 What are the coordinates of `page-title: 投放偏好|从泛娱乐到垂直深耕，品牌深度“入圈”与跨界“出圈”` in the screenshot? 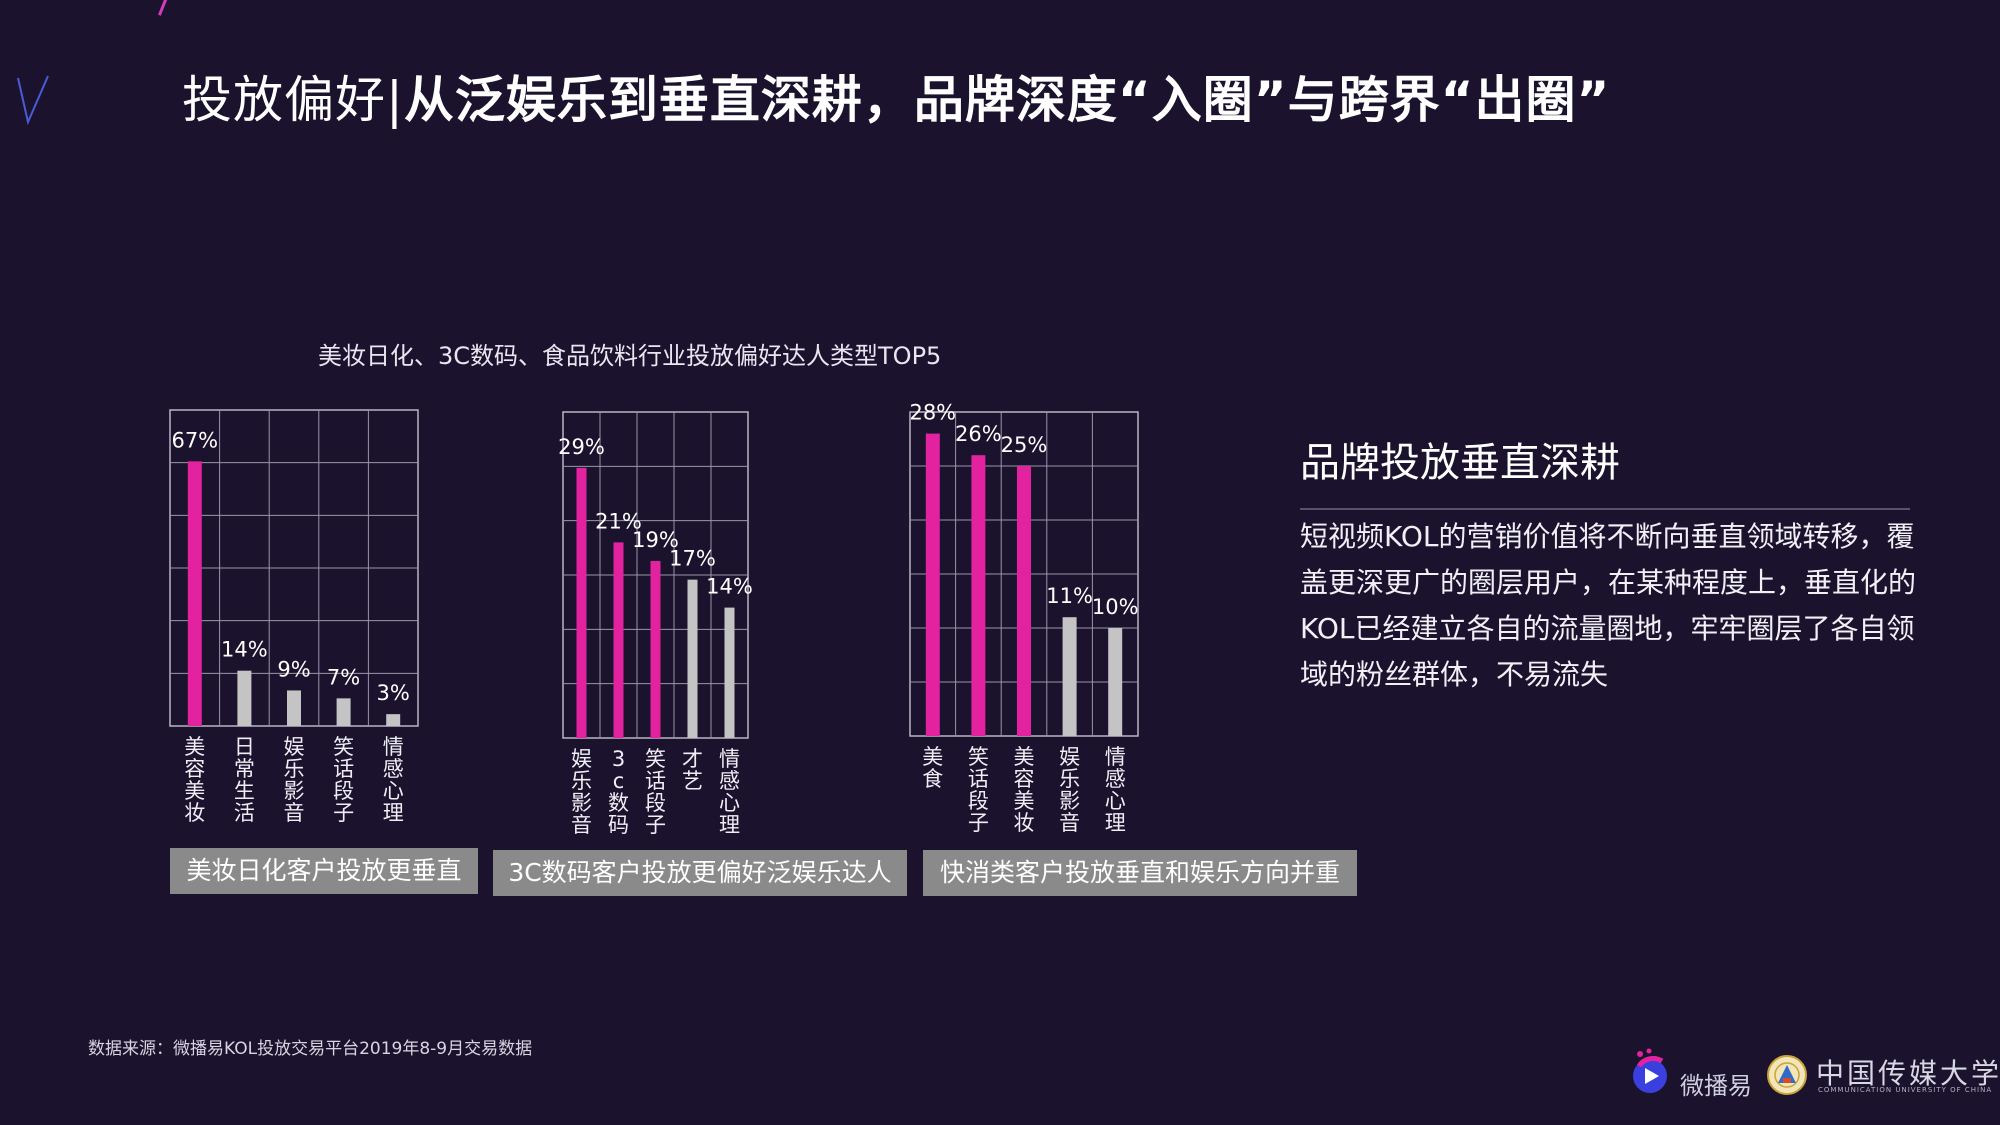 It's located at (896, 100).